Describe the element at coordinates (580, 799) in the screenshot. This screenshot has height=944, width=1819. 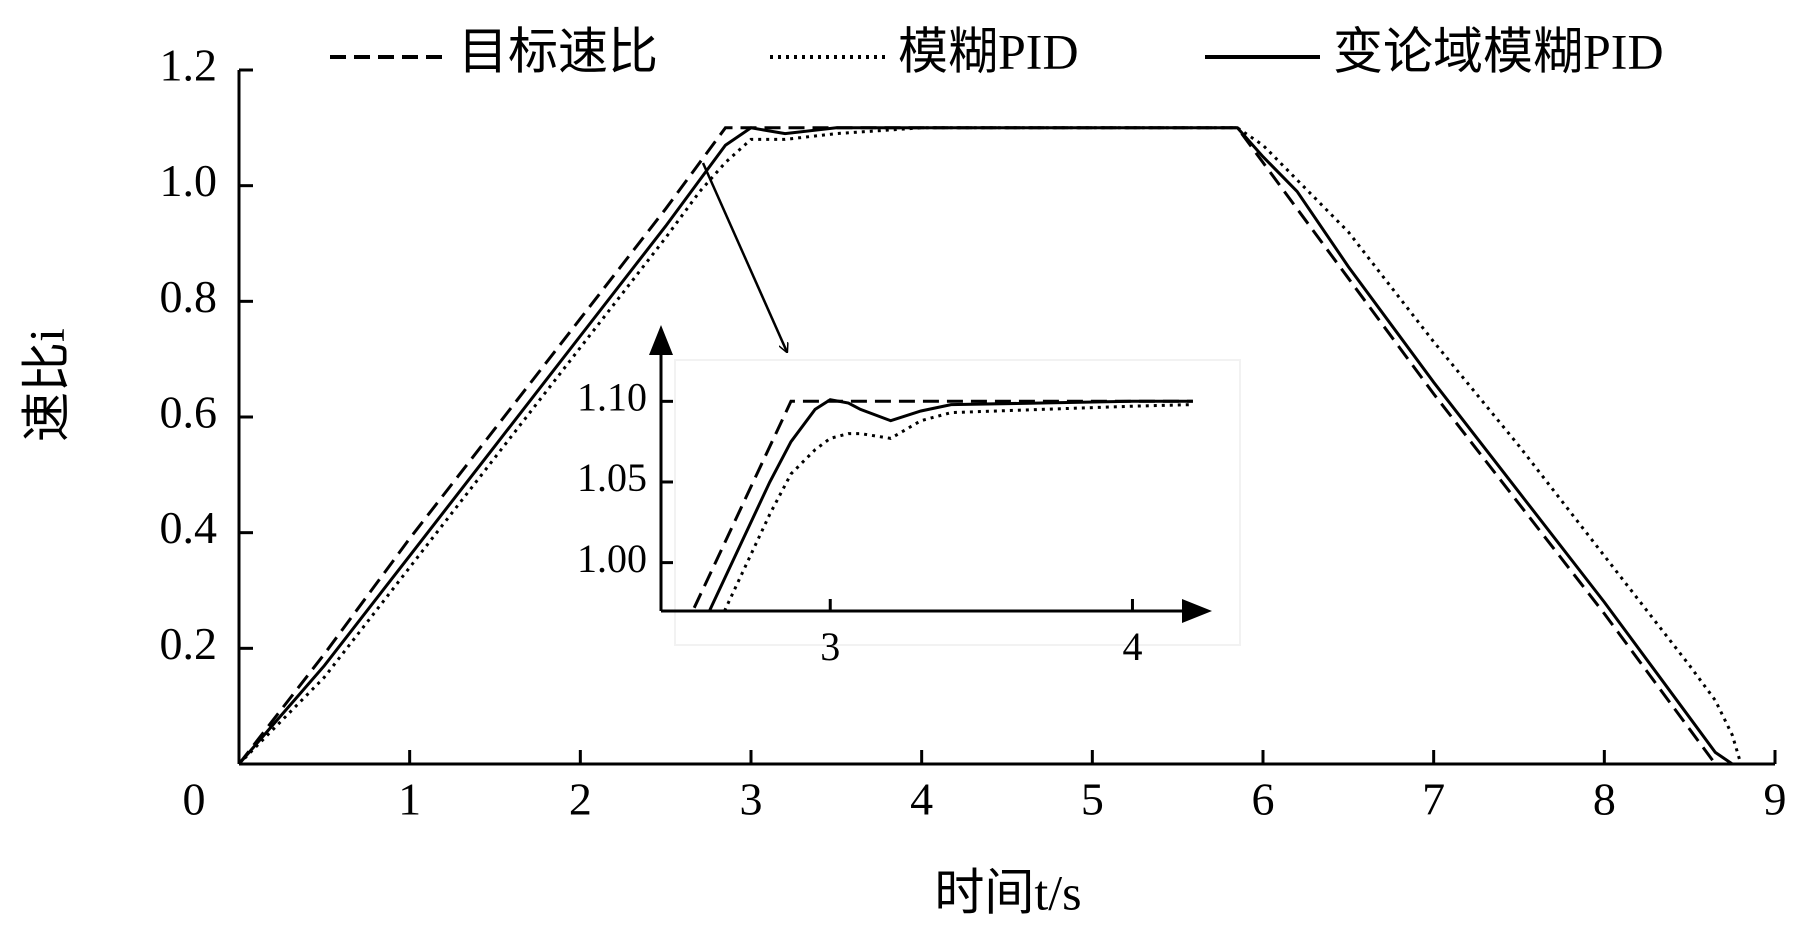
I see `x-tick-label: 2` at that location.